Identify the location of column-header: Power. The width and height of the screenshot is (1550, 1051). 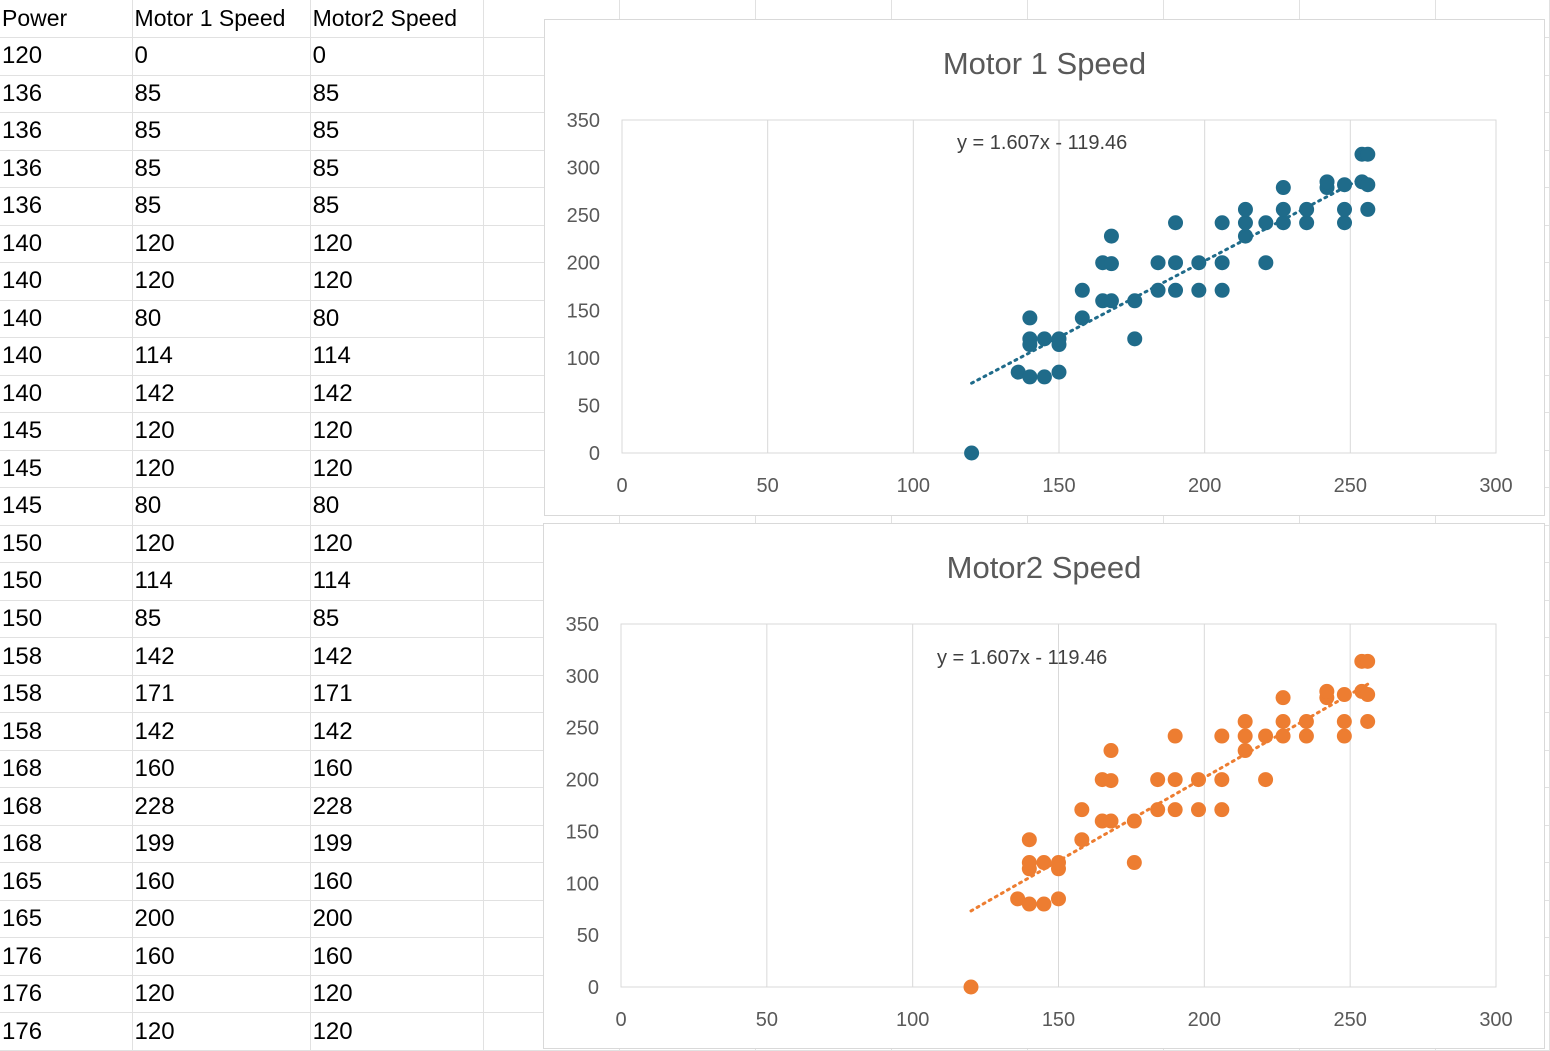
(66, 19).